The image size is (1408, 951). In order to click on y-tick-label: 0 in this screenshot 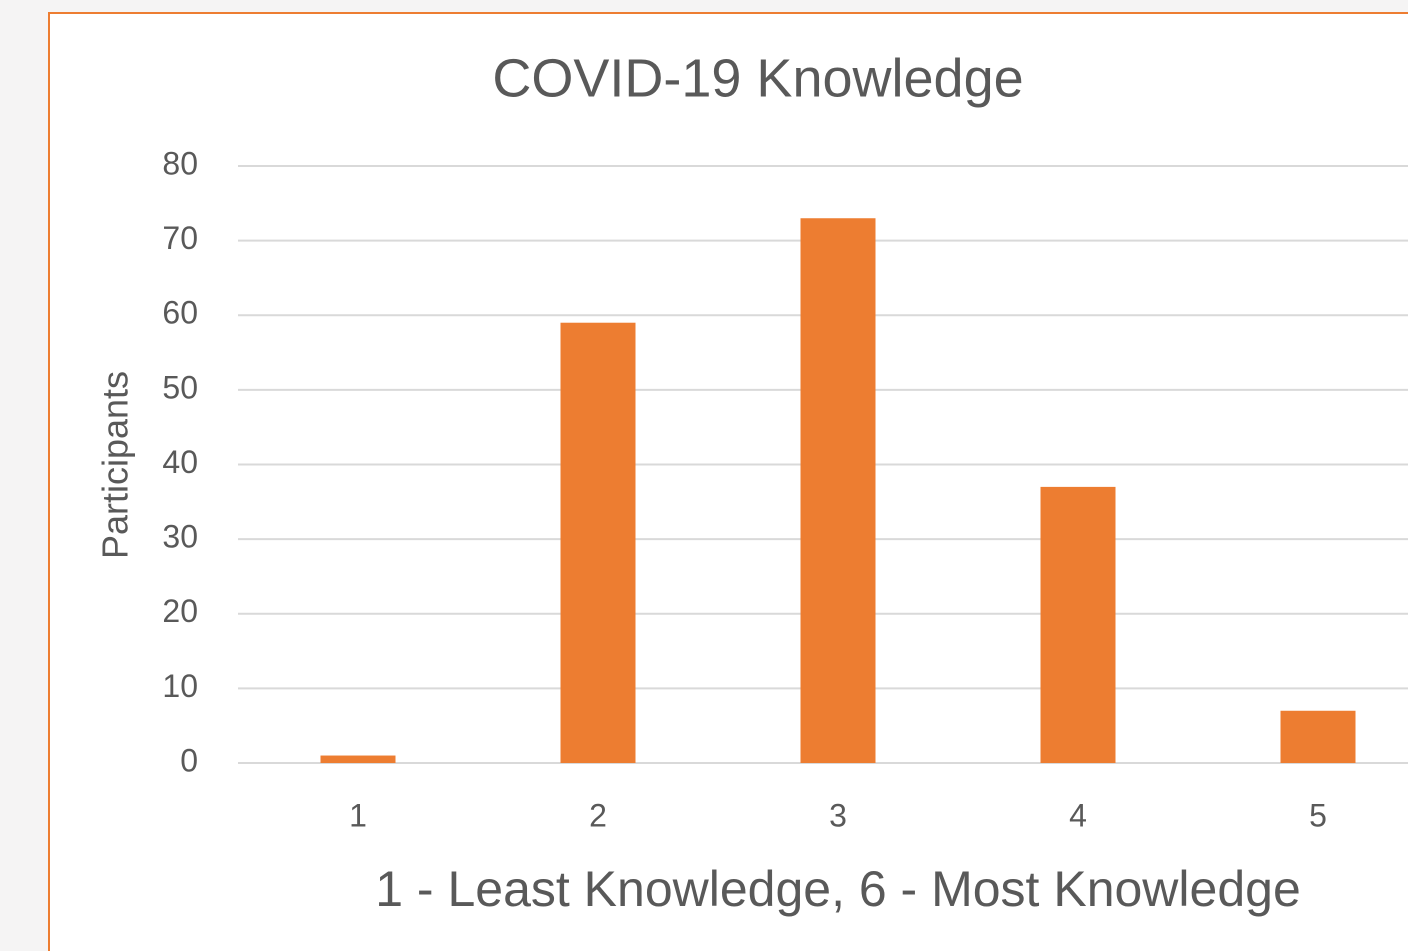, I will do `click(189, 760)`.